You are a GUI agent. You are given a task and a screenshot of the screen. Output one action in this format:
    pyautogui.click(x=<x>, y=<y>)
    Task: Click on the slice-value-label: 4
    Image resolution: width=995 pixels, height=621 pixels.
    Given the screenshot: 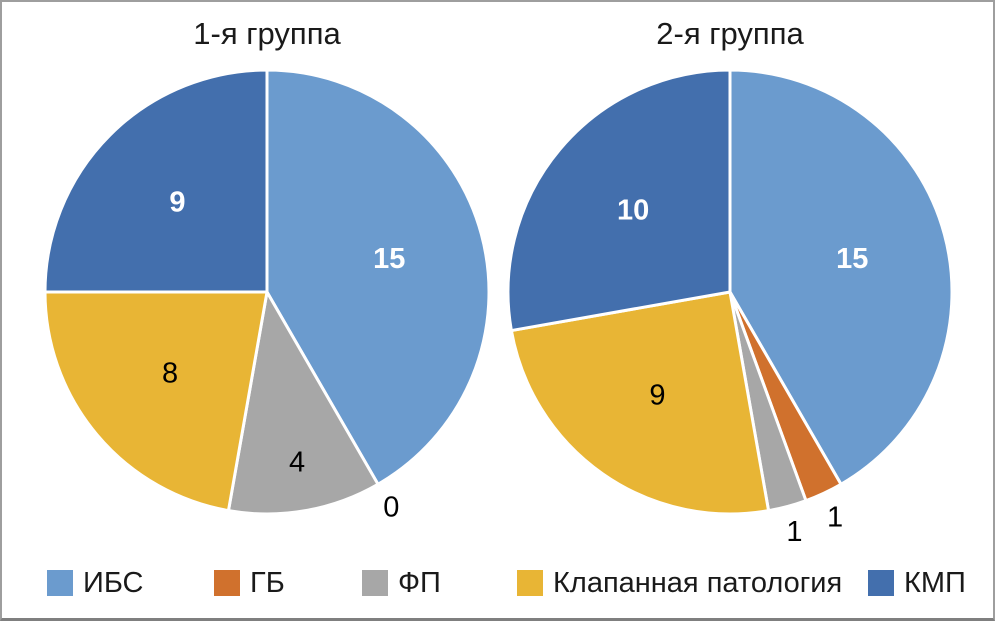 What is the action you would take?
    pyautogui.click(x=297, y=463)
    